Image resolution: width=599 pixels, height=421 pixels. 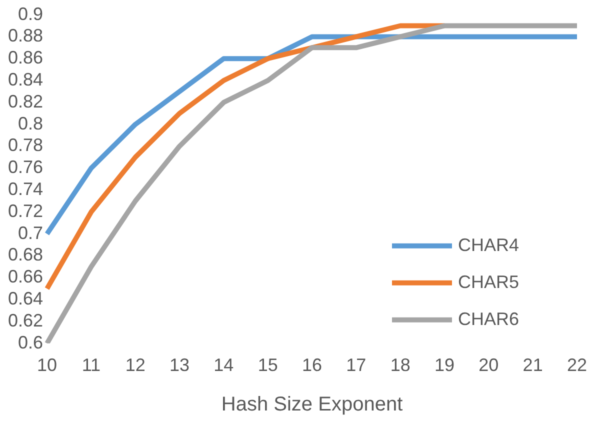 What do you see at coordinates (489, 318) in the screenshot?
I see `legend-label: CHAR6` at bounding box center [489, 318].